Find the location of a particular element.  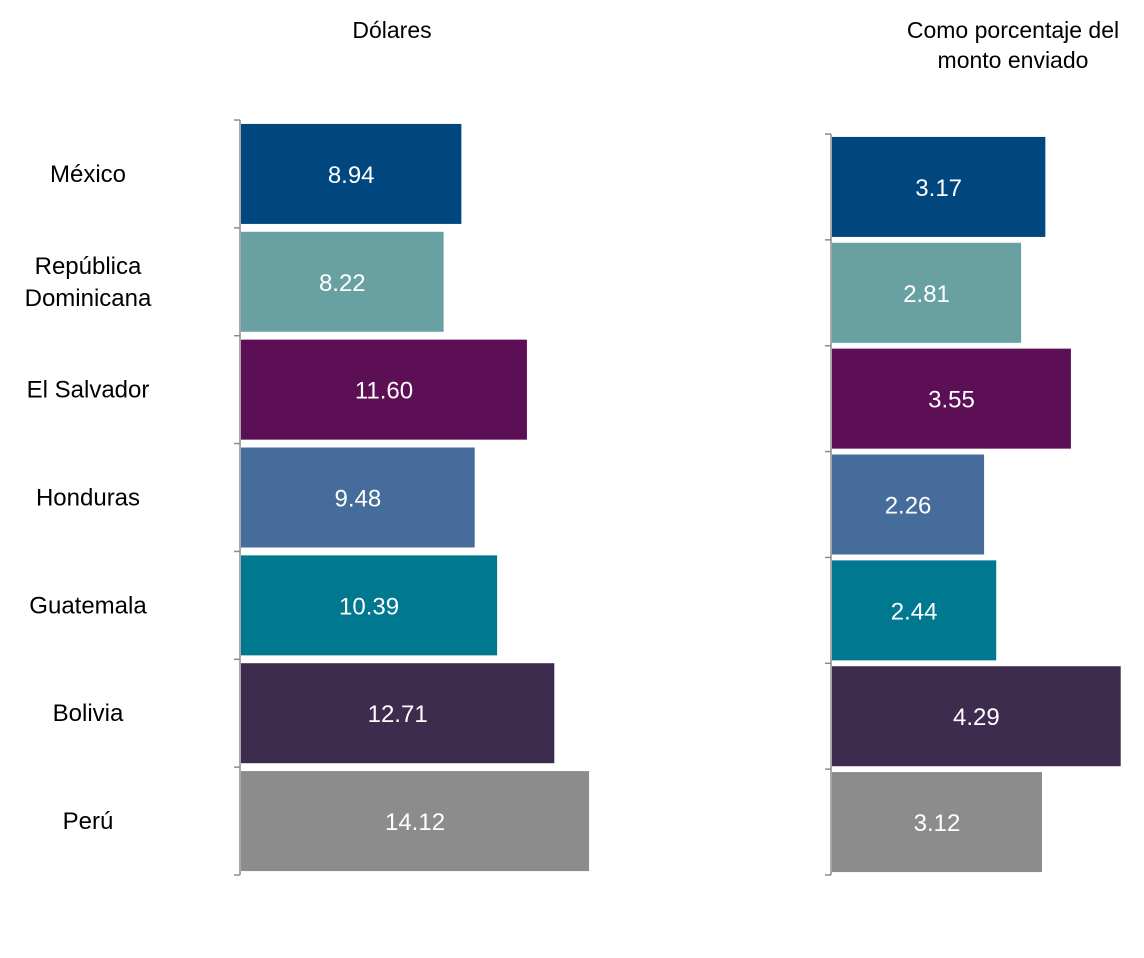

category-label: Bolivia is located at coordinates (88, 713).